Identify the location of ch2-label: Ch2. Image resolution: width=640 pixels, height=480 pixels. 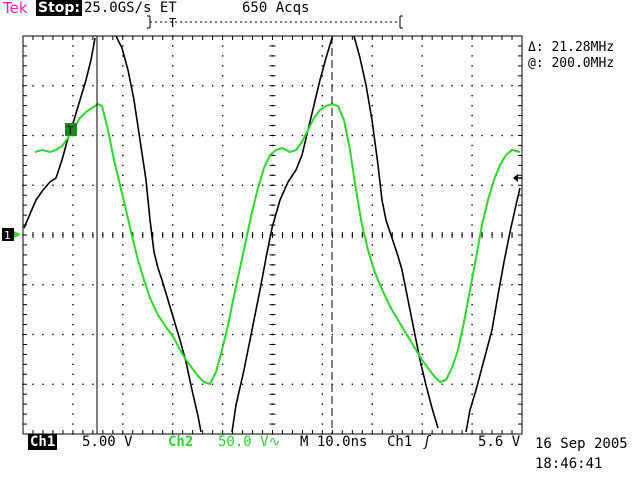
(181, 442).